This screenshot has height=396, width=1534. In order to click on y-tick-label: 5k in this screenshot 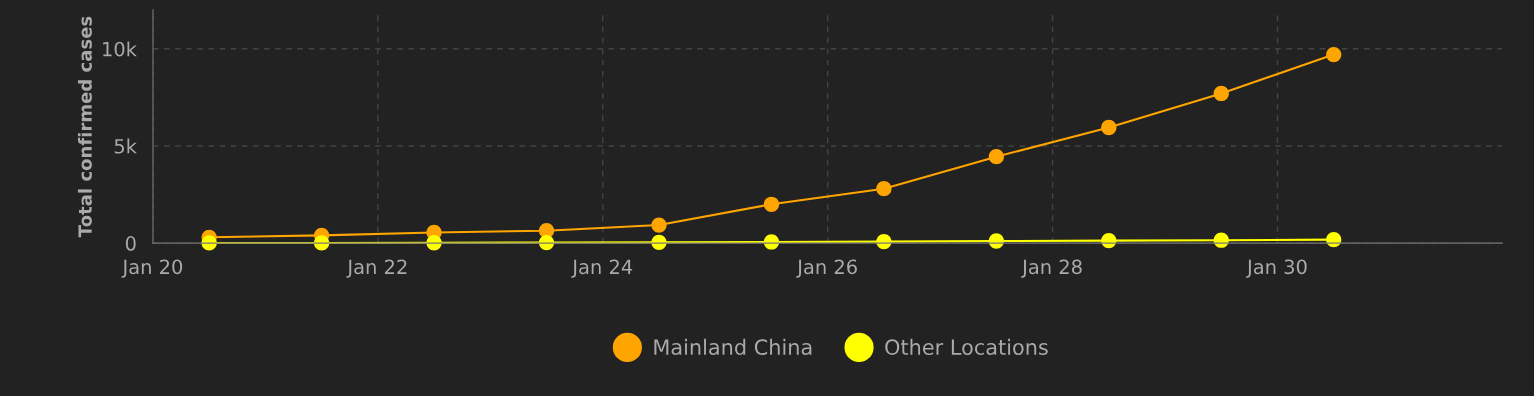, I will do `click(125, 146)`.